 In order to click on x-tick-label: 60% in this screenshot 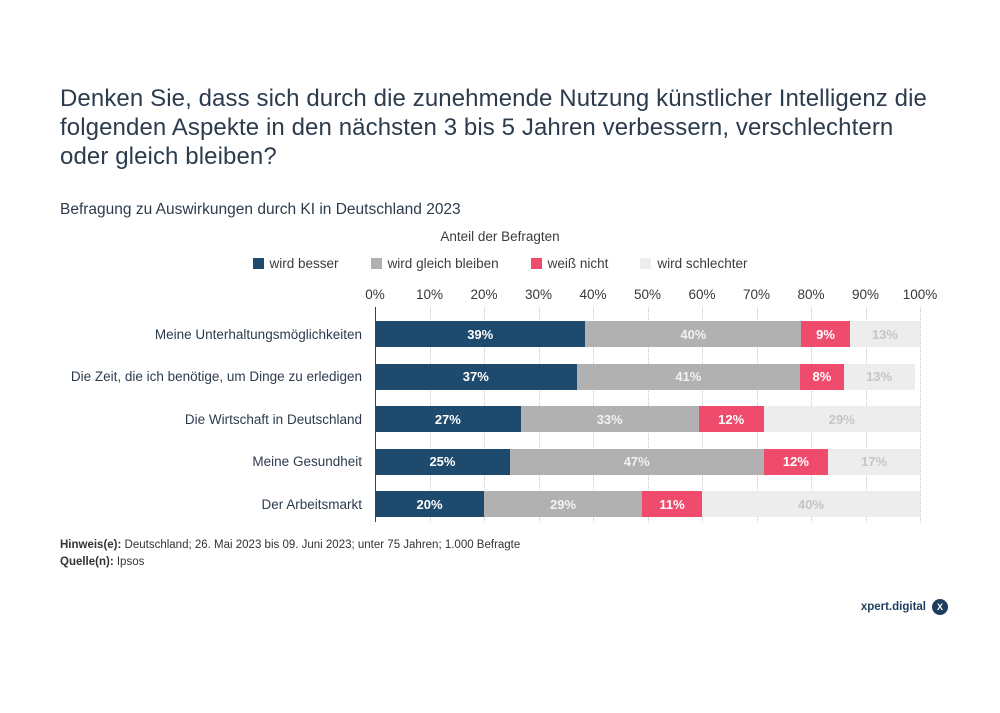, I will do `click(702, 294)`.